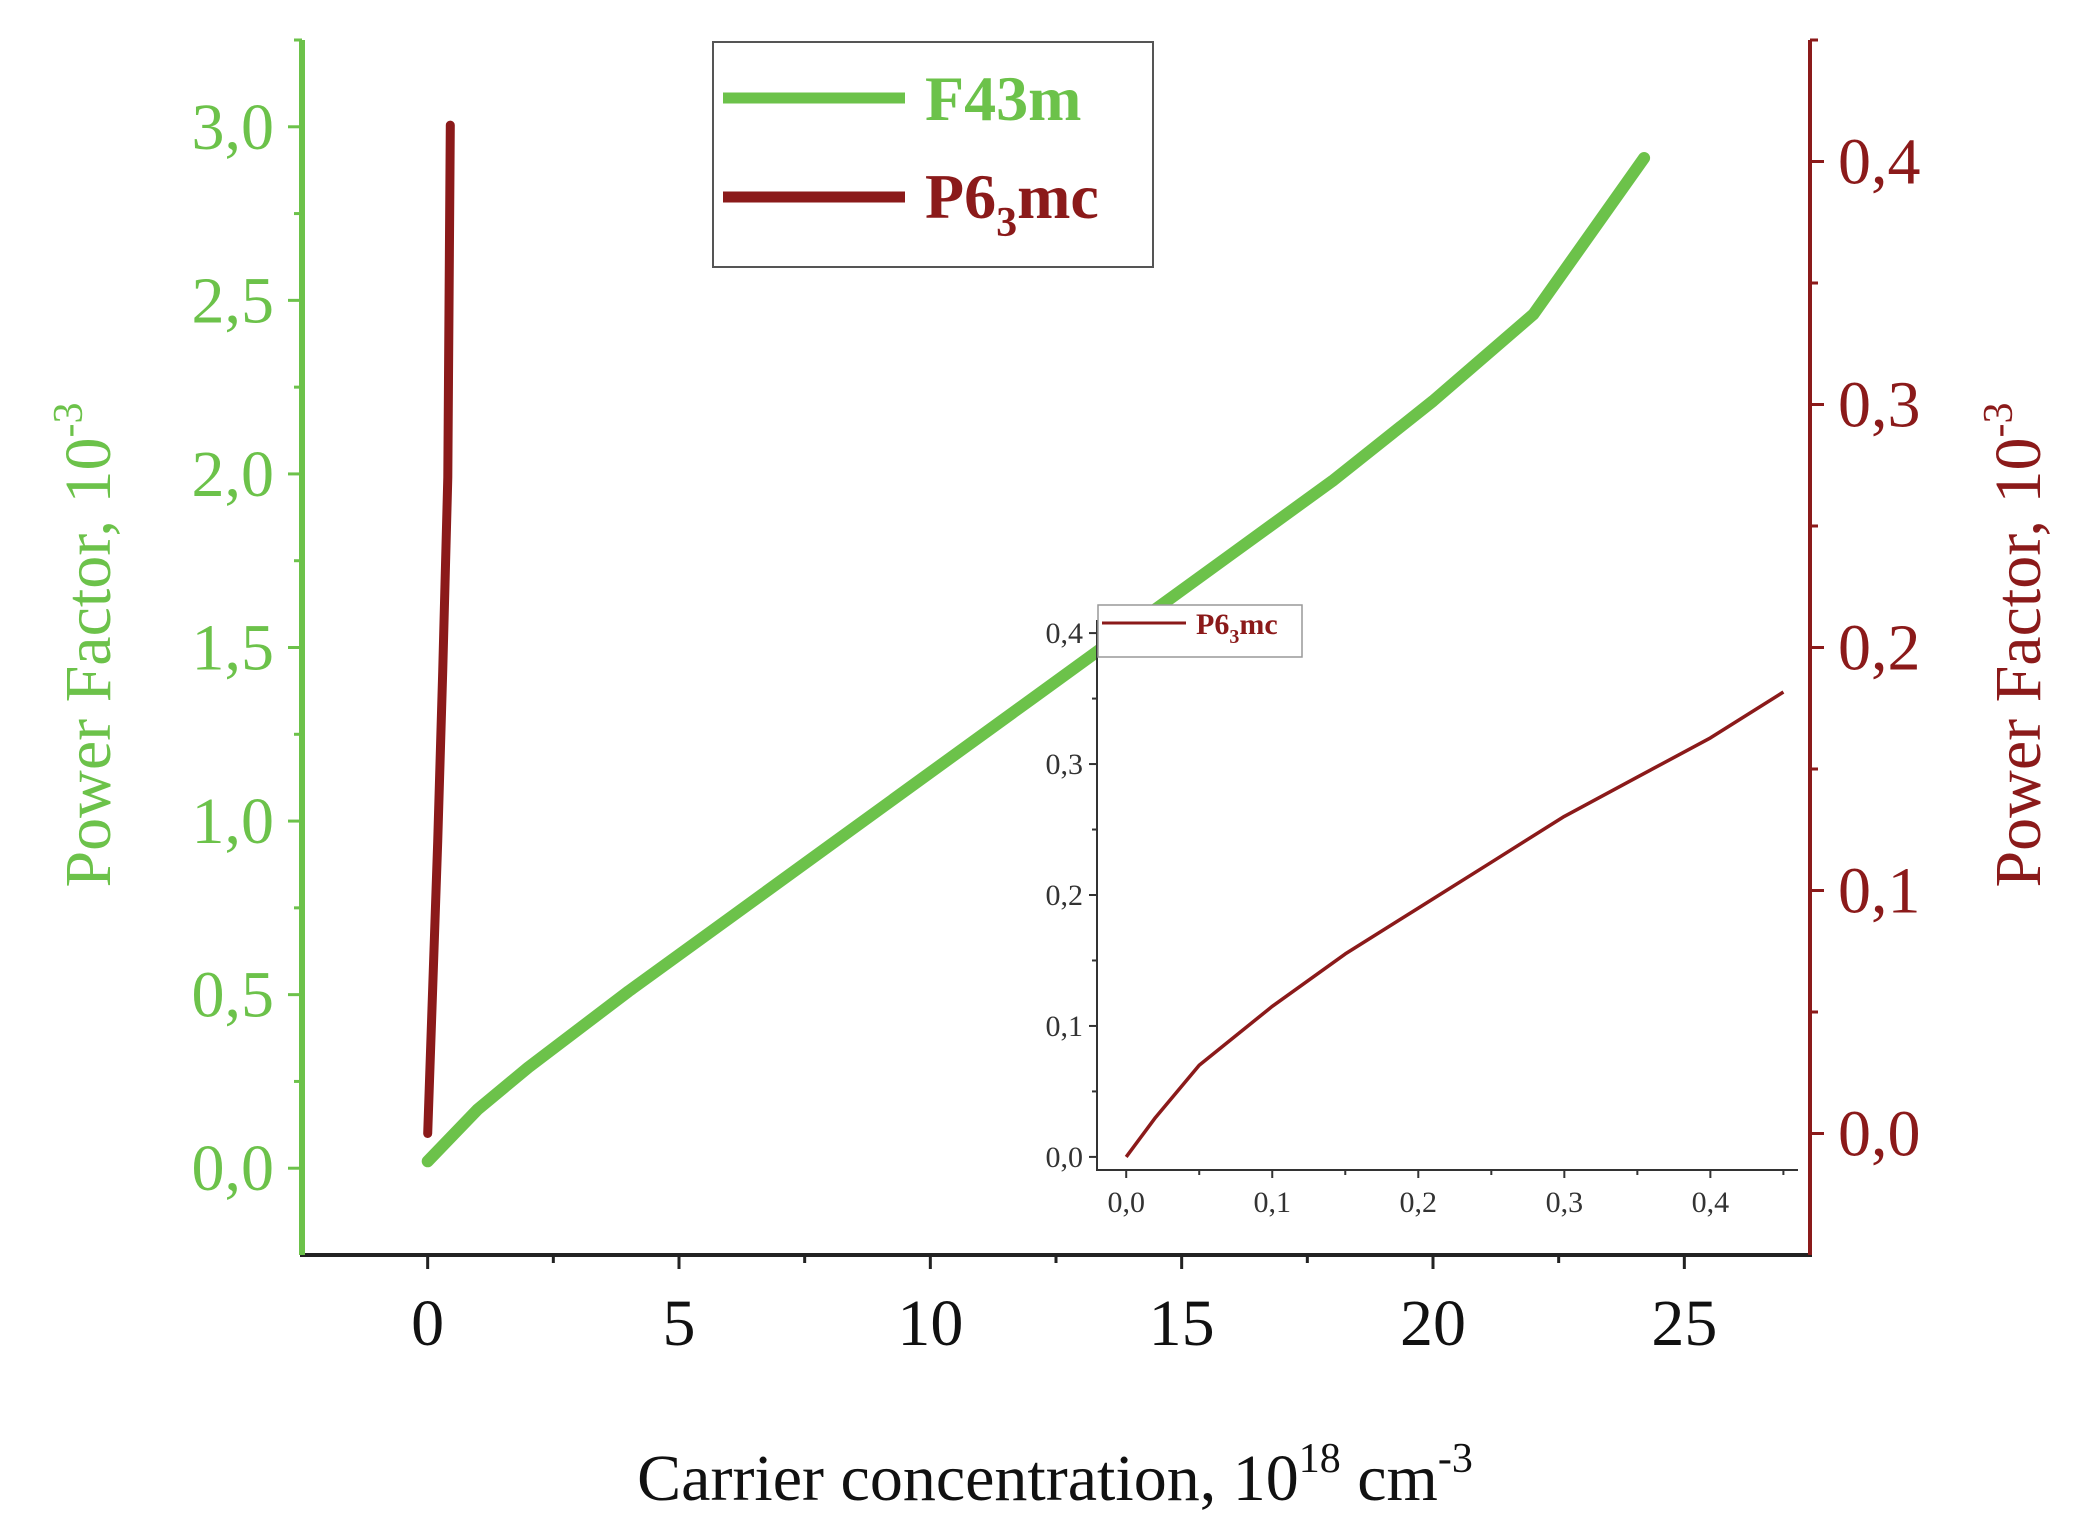  What do you see at coordinates (1711, 1202) in the screenshot?
I see `inset-x-tick-label: 0,4` at bounding box center [1711, 1202].